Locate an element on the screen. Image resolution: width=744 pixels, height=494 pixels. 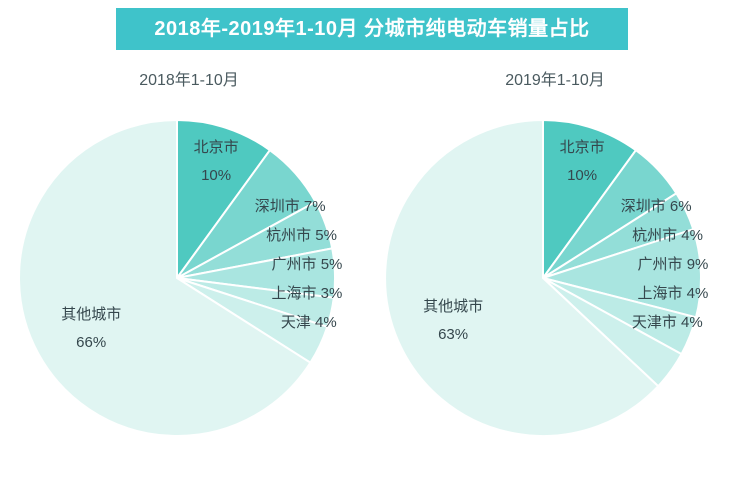
pie-label-1-4: 上海市 4% is located at coordinates (672, 293).